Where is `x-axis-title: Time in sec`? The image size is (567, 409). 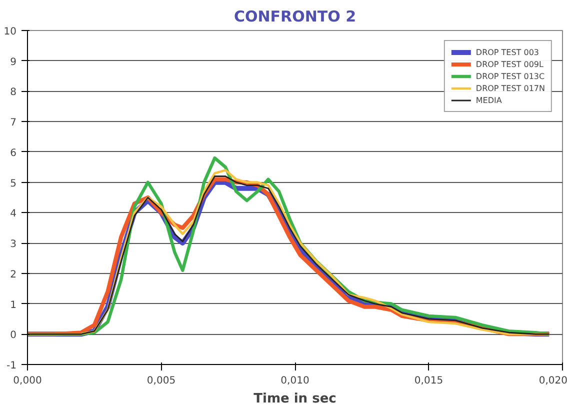 x-axis-title: Time in sec is located at coordinates (295, 399).